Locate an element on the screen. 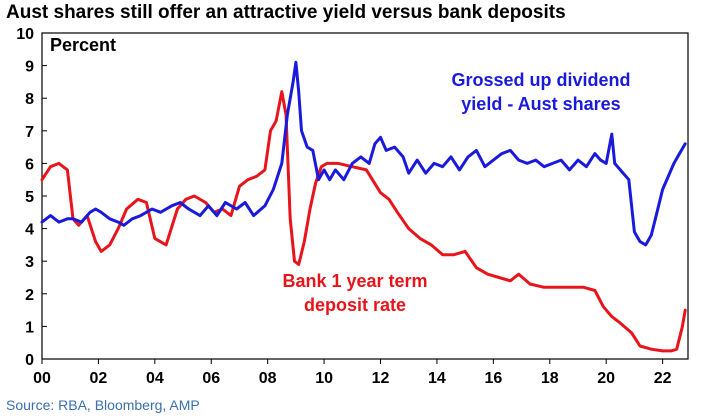  y-tick-label: 4 is located at coordinates (29, 230).